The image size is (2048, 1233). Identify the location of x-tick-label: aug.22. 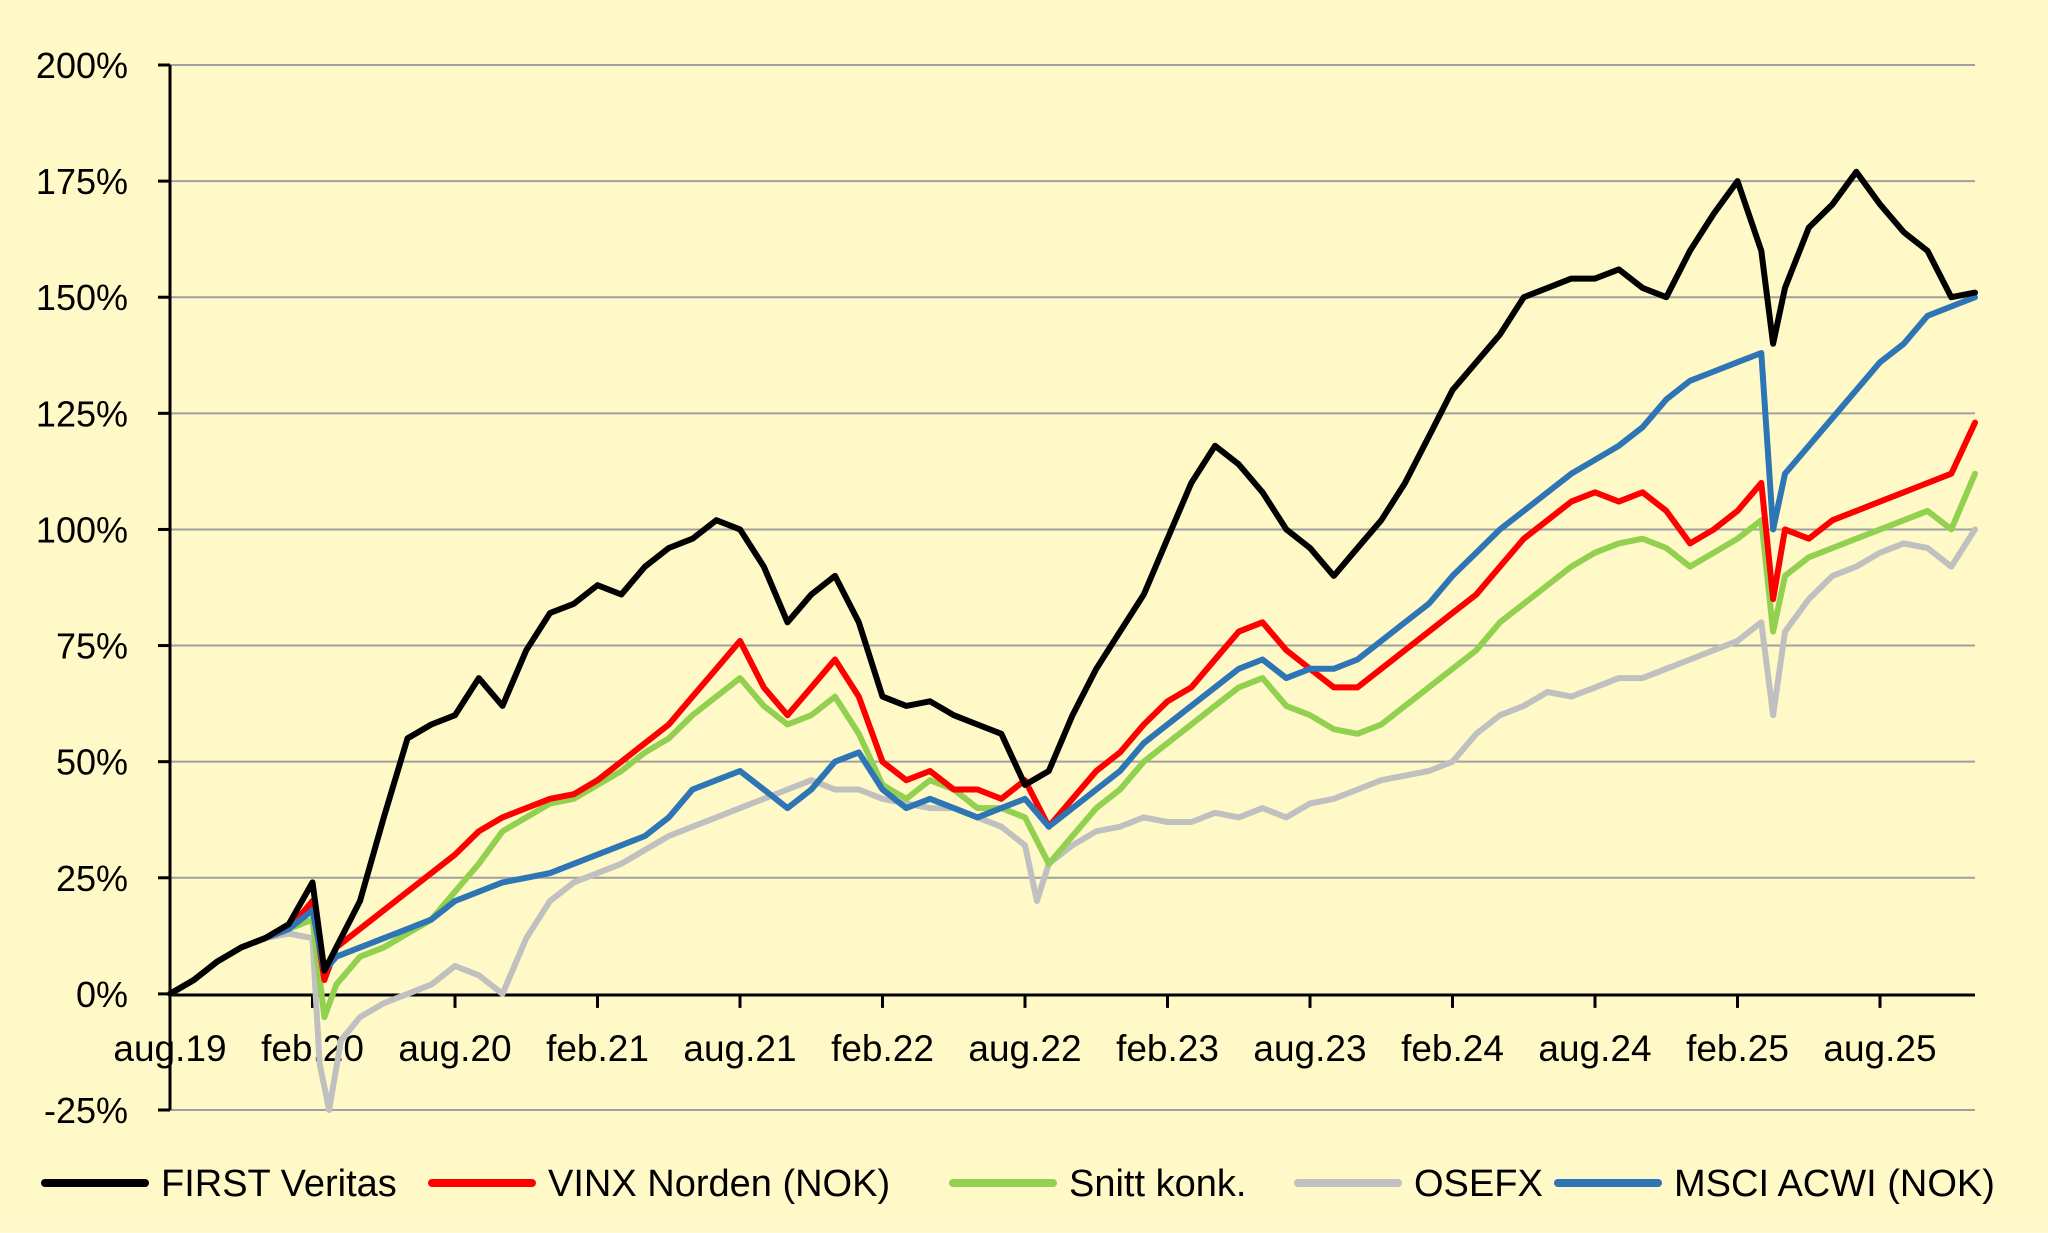
(1024, 1048).